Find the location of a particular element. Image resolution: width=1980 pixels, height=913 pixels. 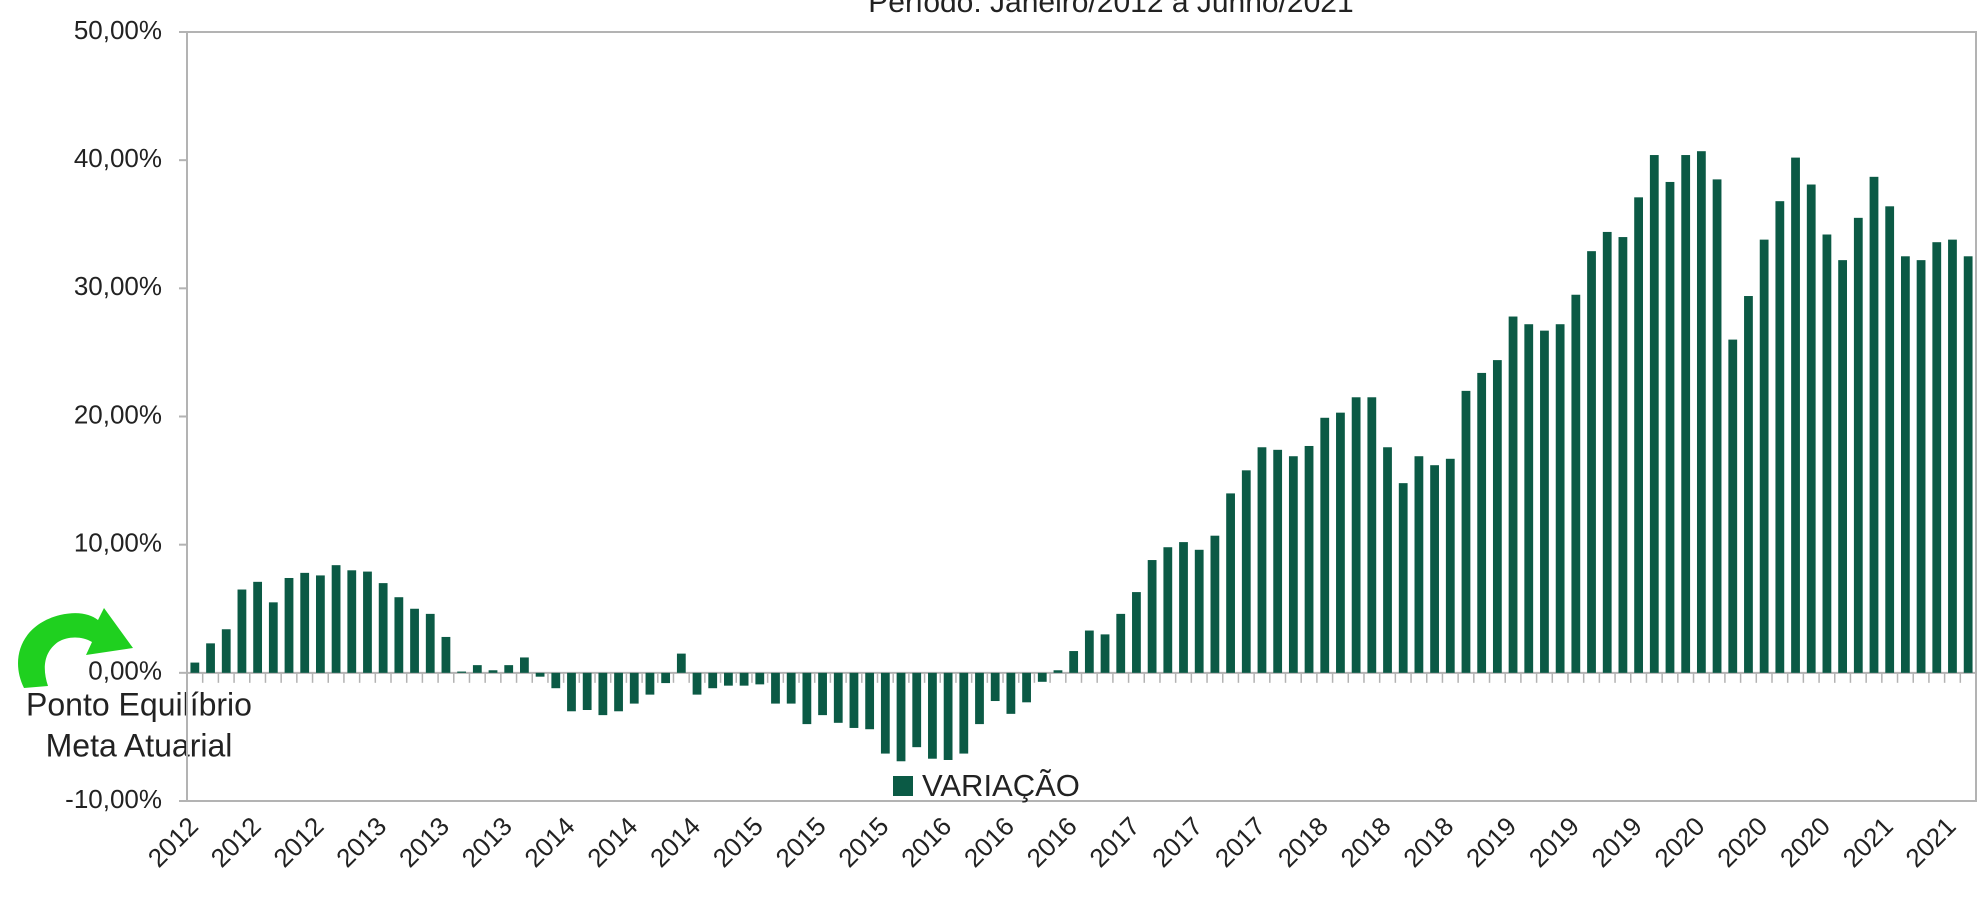

y-tick-label: 10,00% is located at coordinates (118, 543).